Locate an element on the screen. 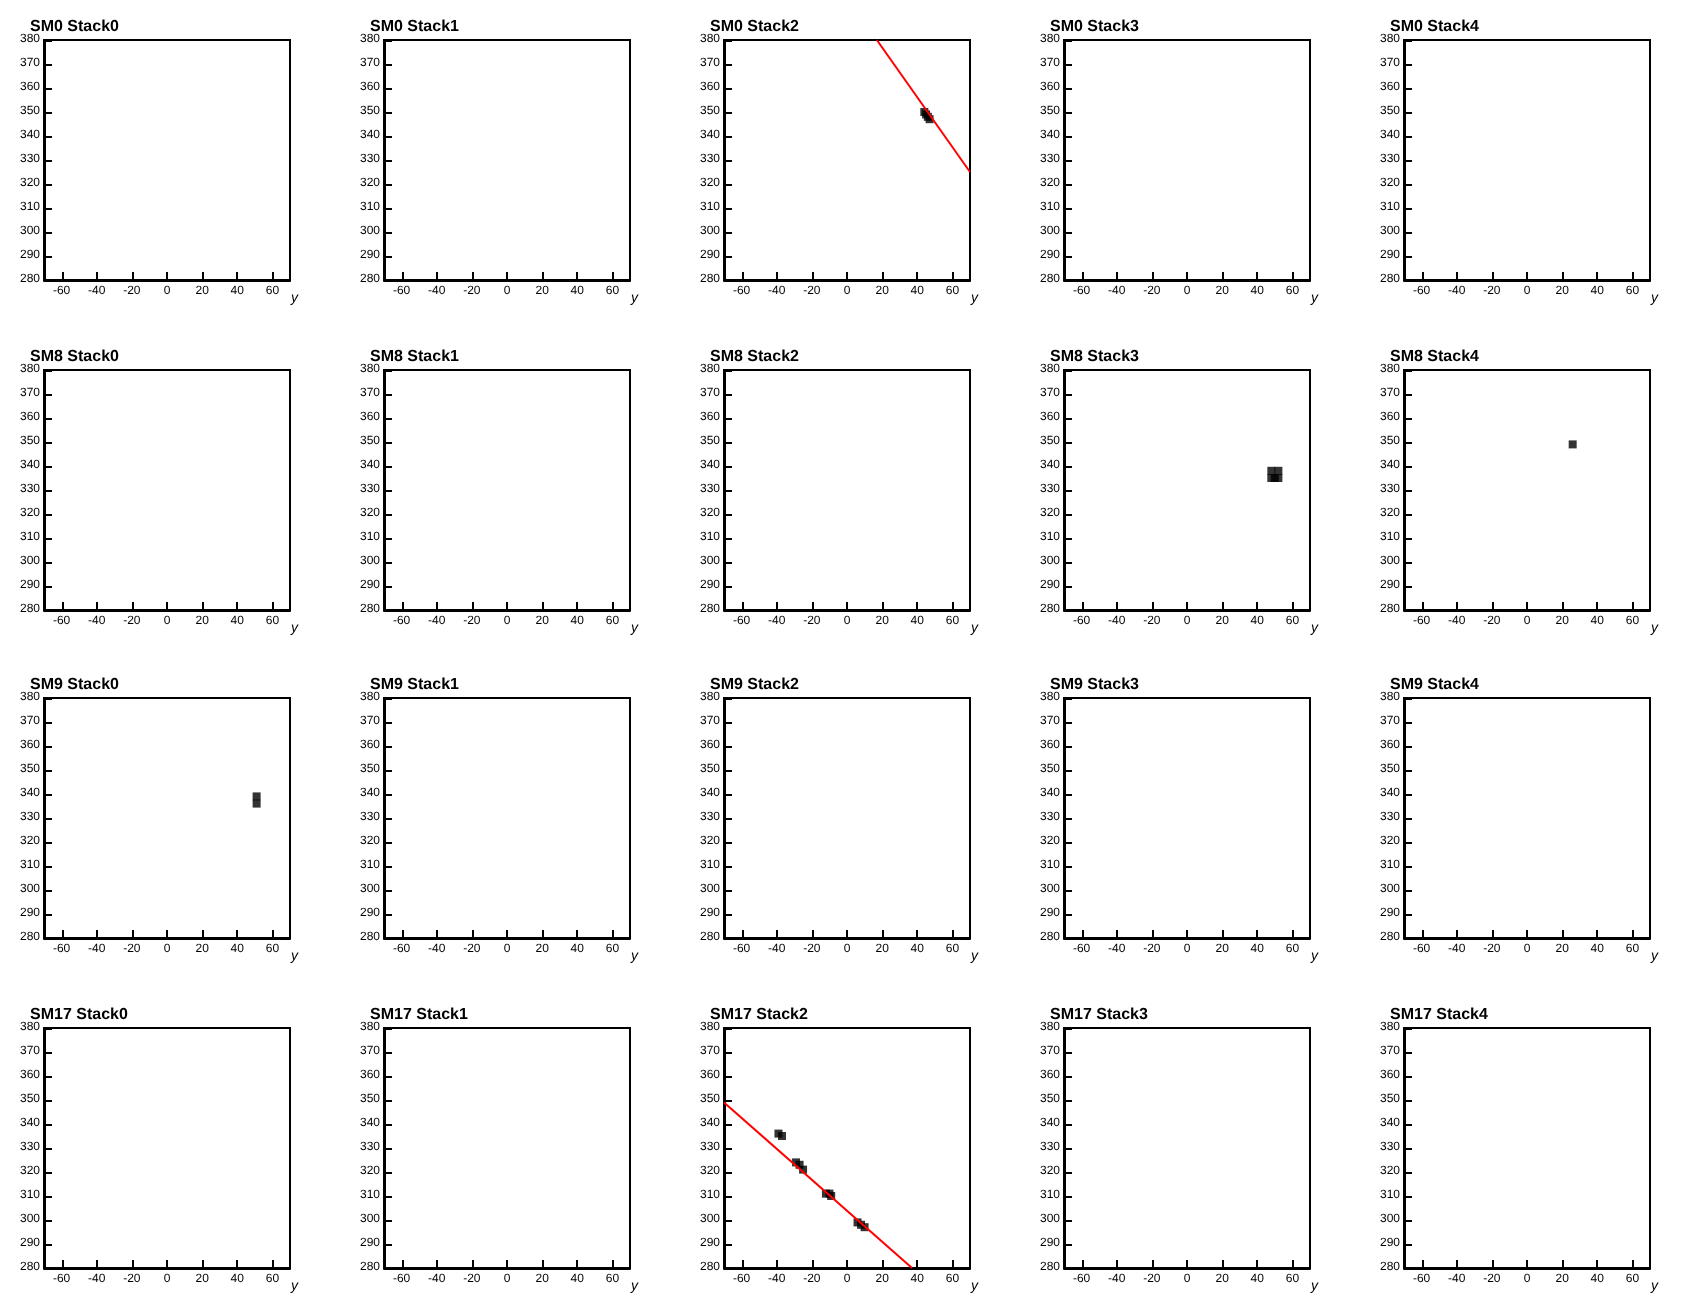  chart-title: SM9 Stack3 is located at coordinates (1095, 684).